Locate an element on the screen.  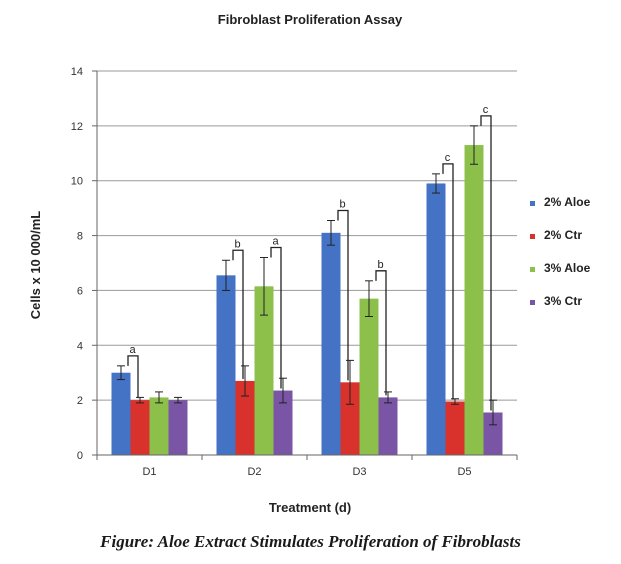
legend-label: 3% Ctr is located at coordinates (563, 301).